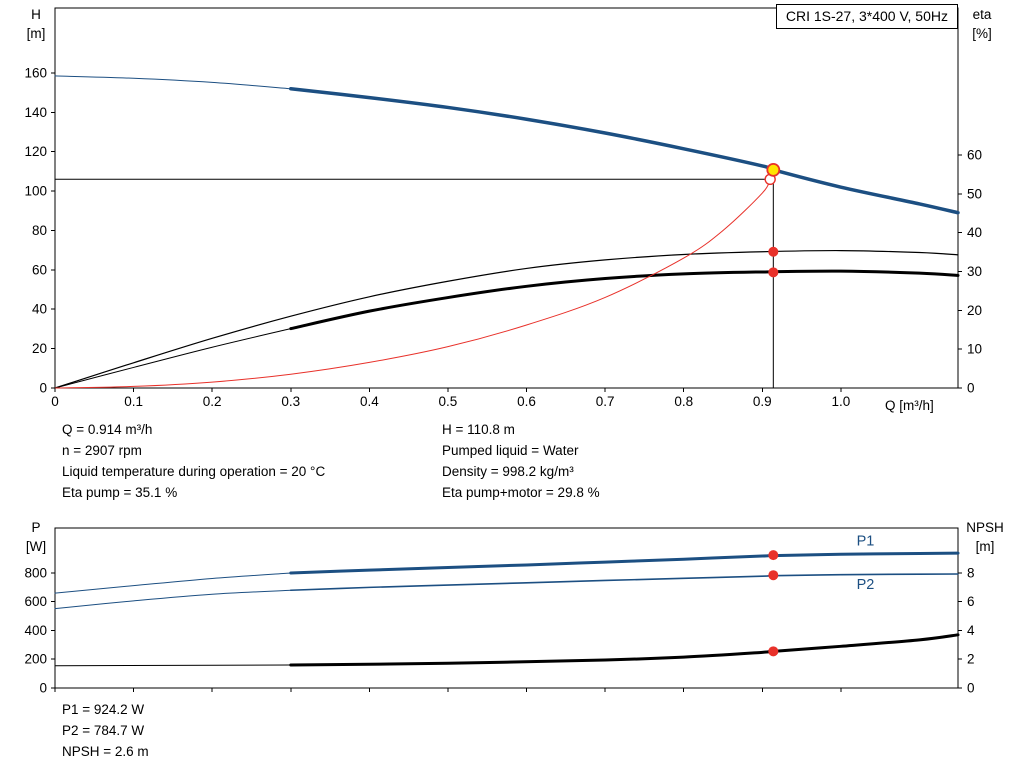 This screenshot has height=781, width=1024. What do you see at coordinates (974, 349) in the screenshot?
I see `y-right-tick-label: 10` at bounding box center [974, 349].